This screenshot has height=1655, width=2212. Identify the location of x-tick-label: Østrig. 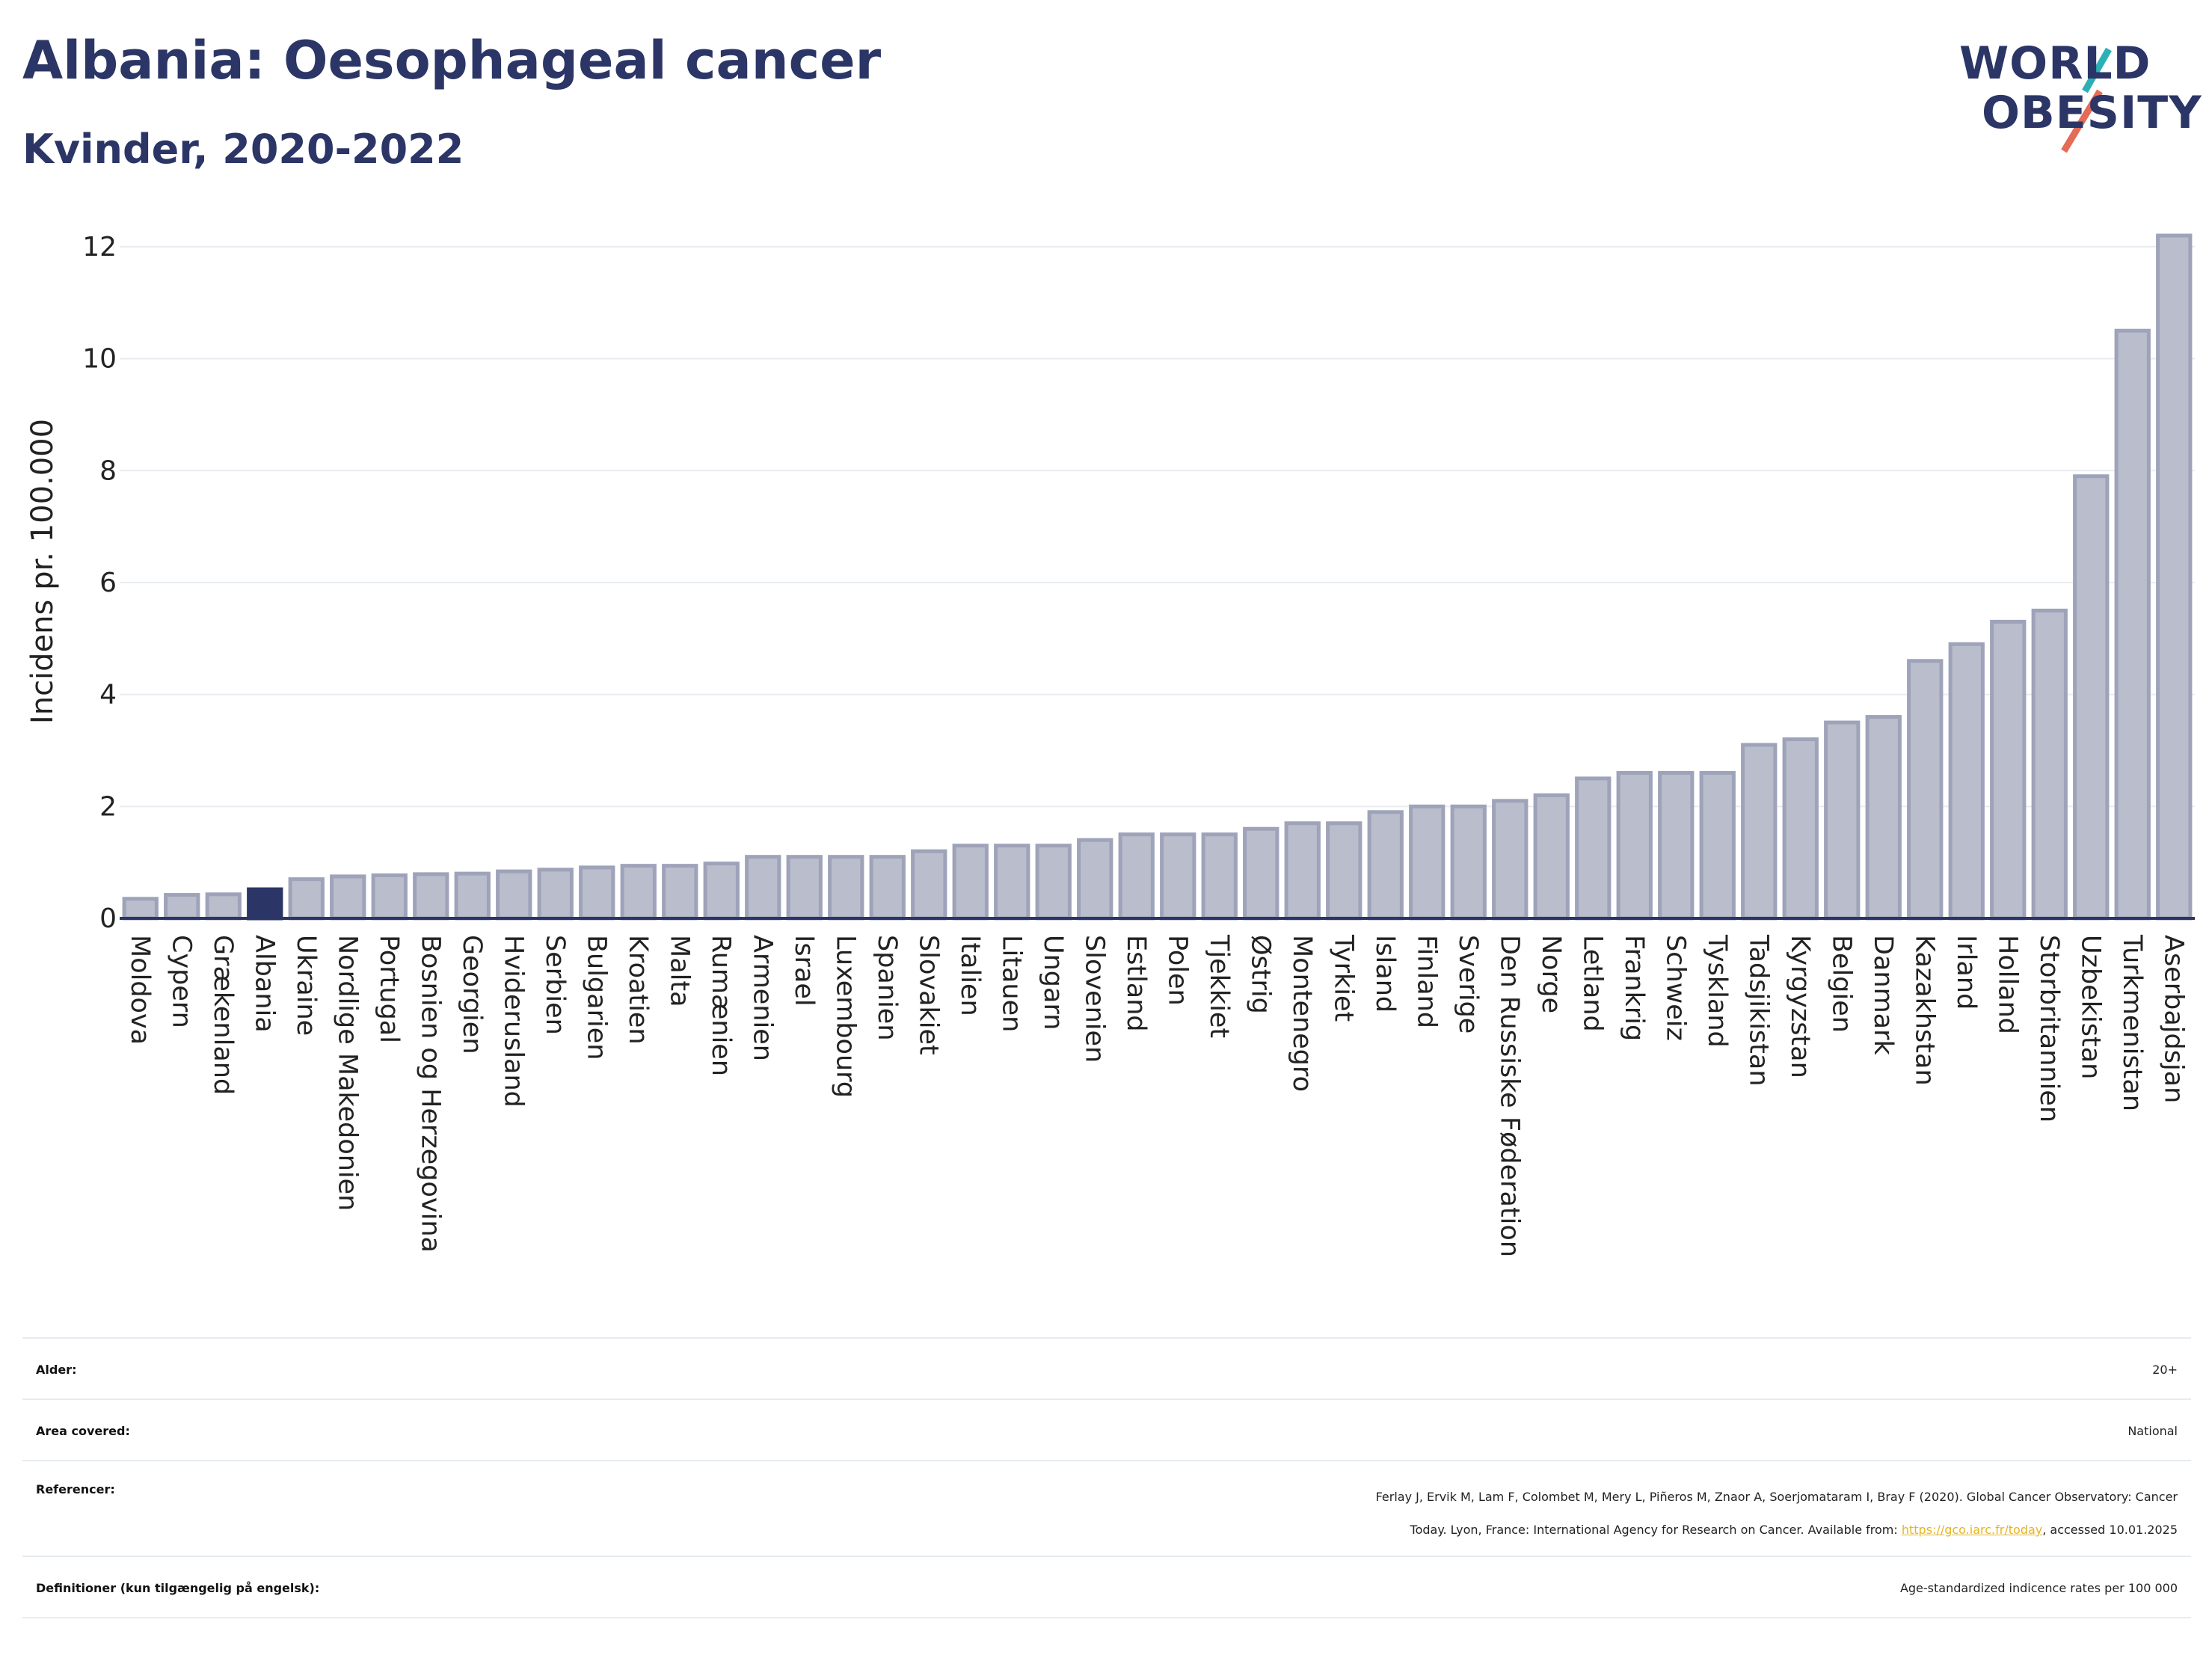
(1260, 974).